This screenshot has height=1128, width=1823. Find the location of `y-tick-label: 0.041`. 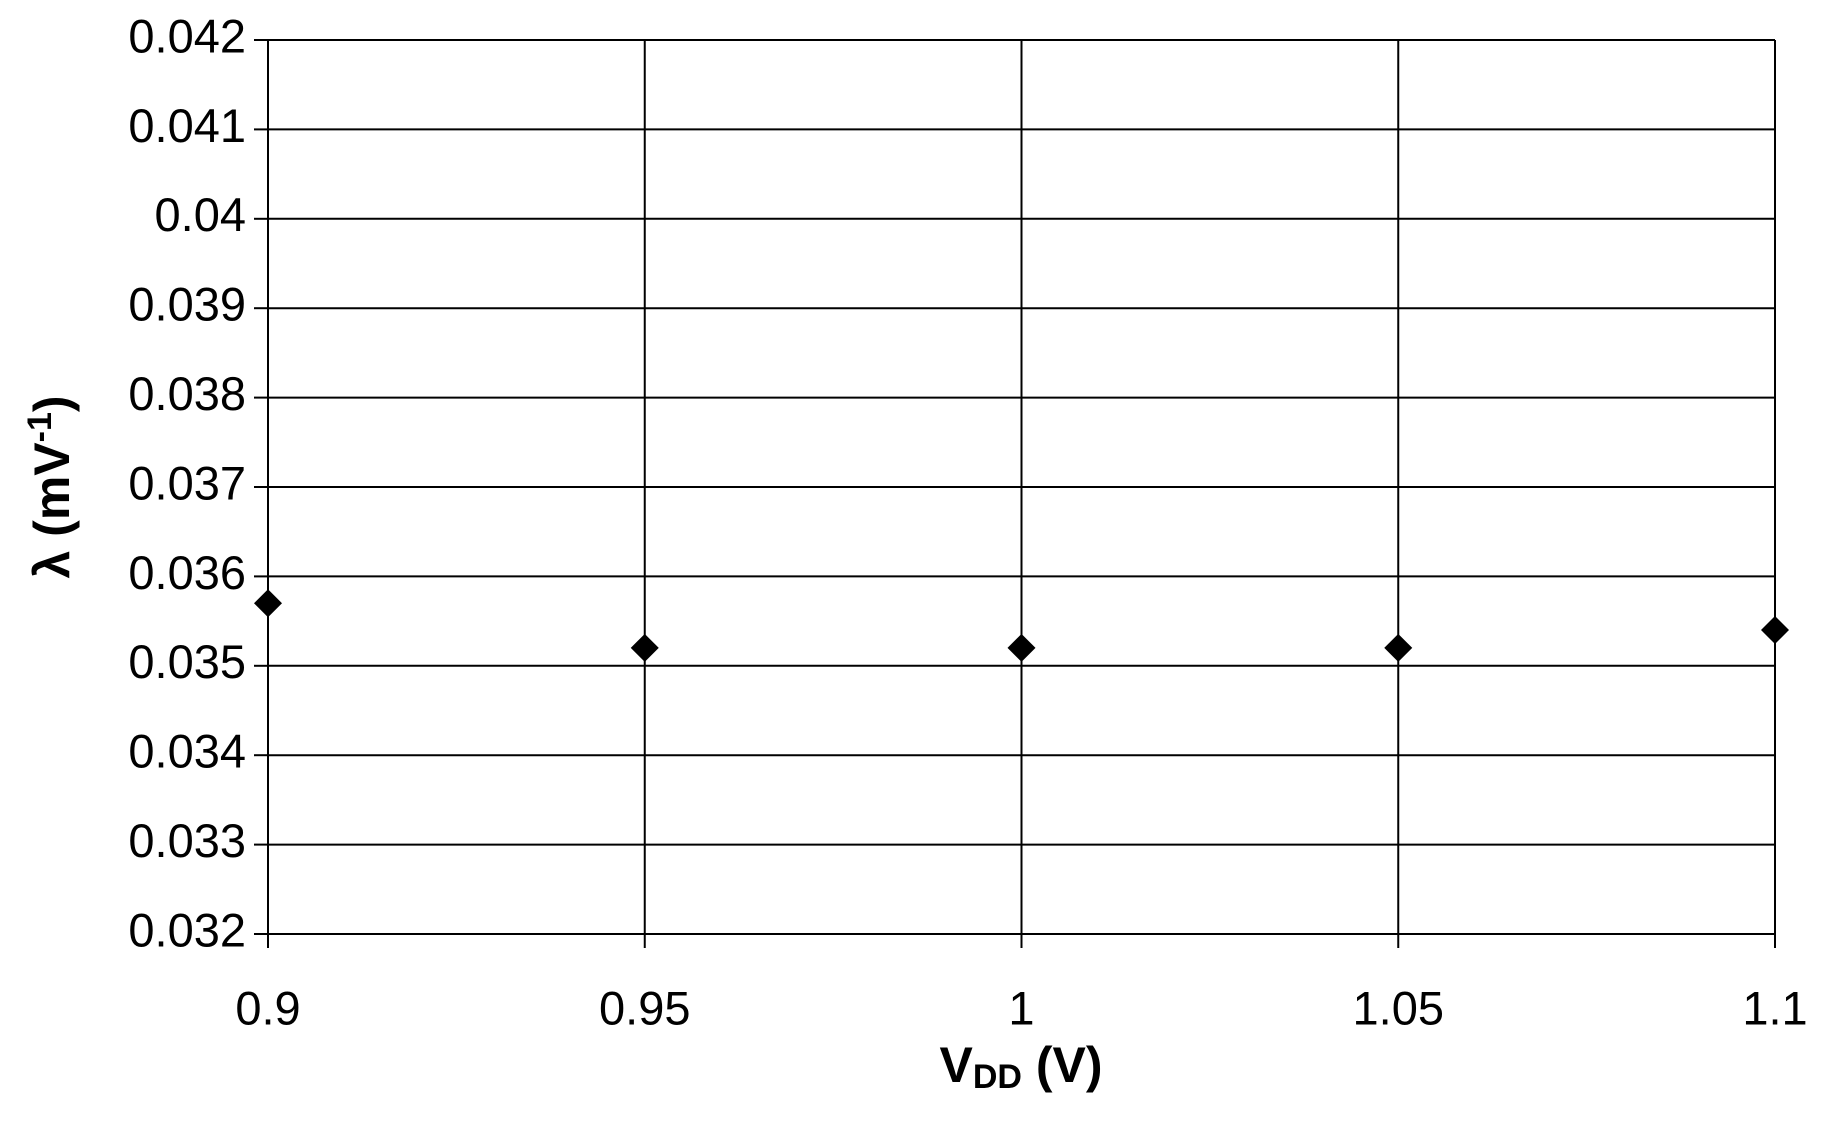

y-tick-label: 0.041 is located at coordinates (187, 125).